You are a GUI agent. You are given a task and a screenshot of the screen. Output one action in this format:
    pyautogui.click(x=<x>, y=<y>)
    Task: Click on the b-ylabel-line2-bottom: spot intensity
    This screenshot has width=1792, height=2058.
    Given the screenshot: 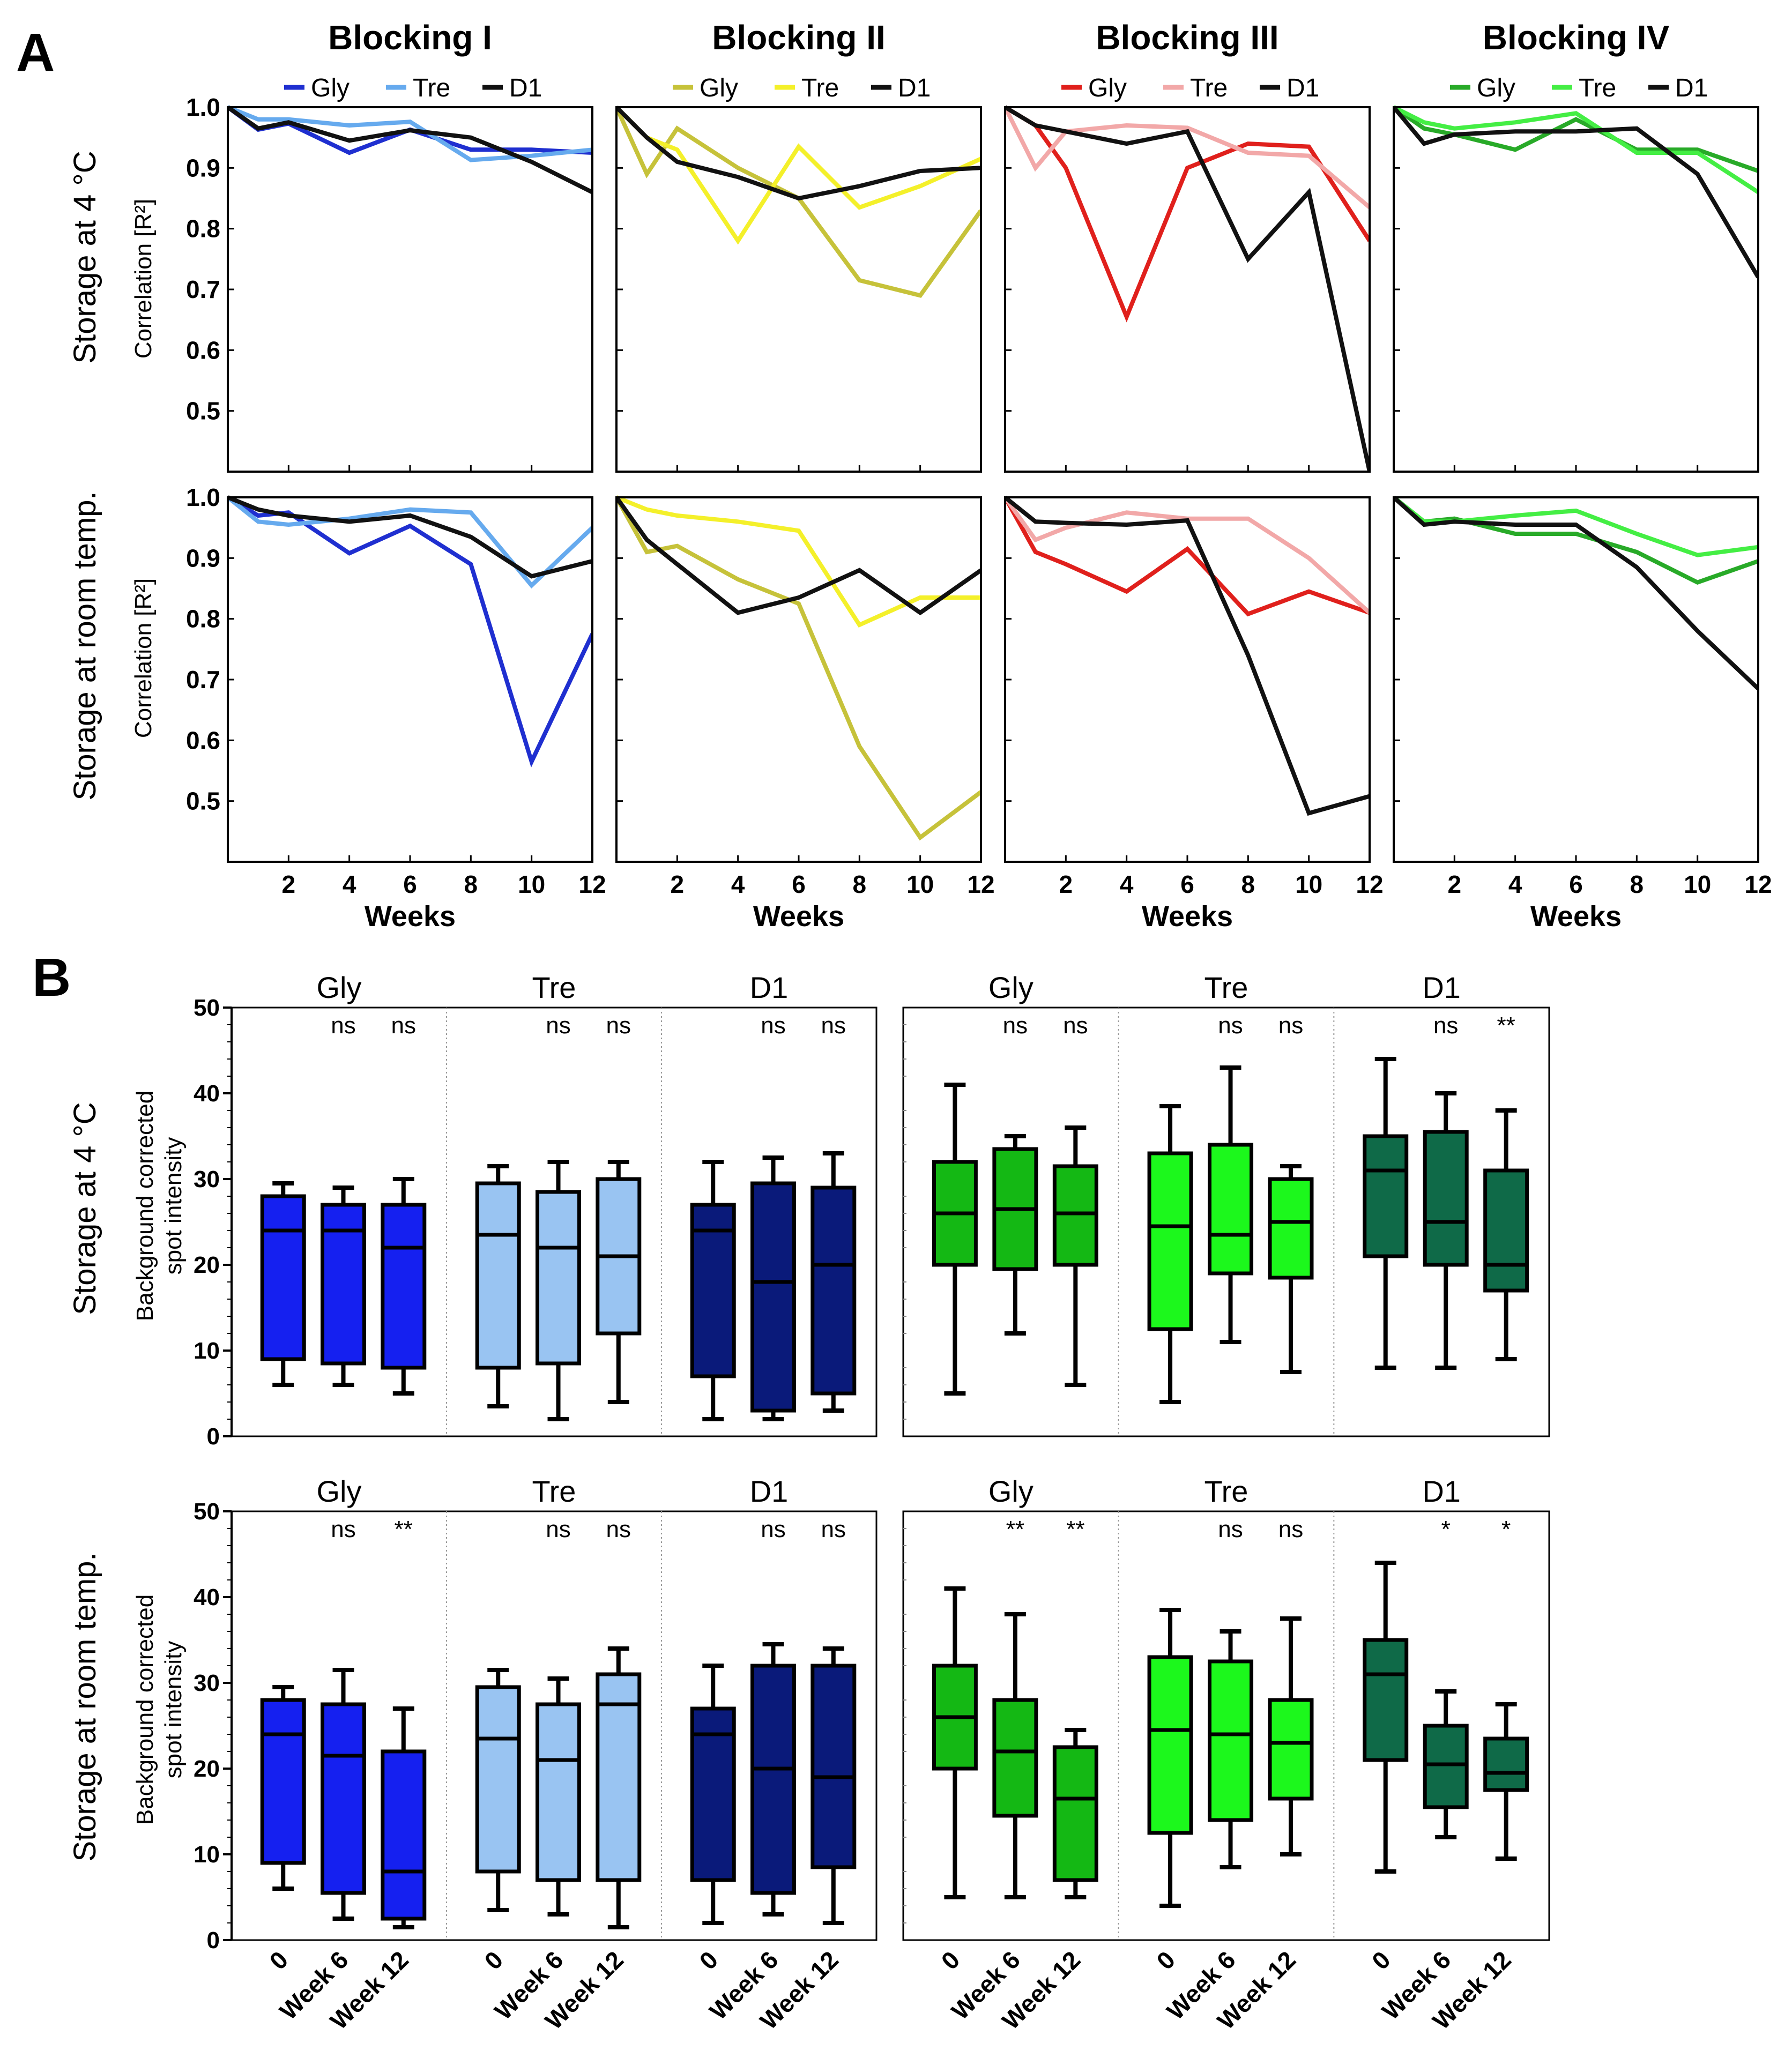 What is the action you would take?
    pyautogui.click(x=173, y=1710)
    